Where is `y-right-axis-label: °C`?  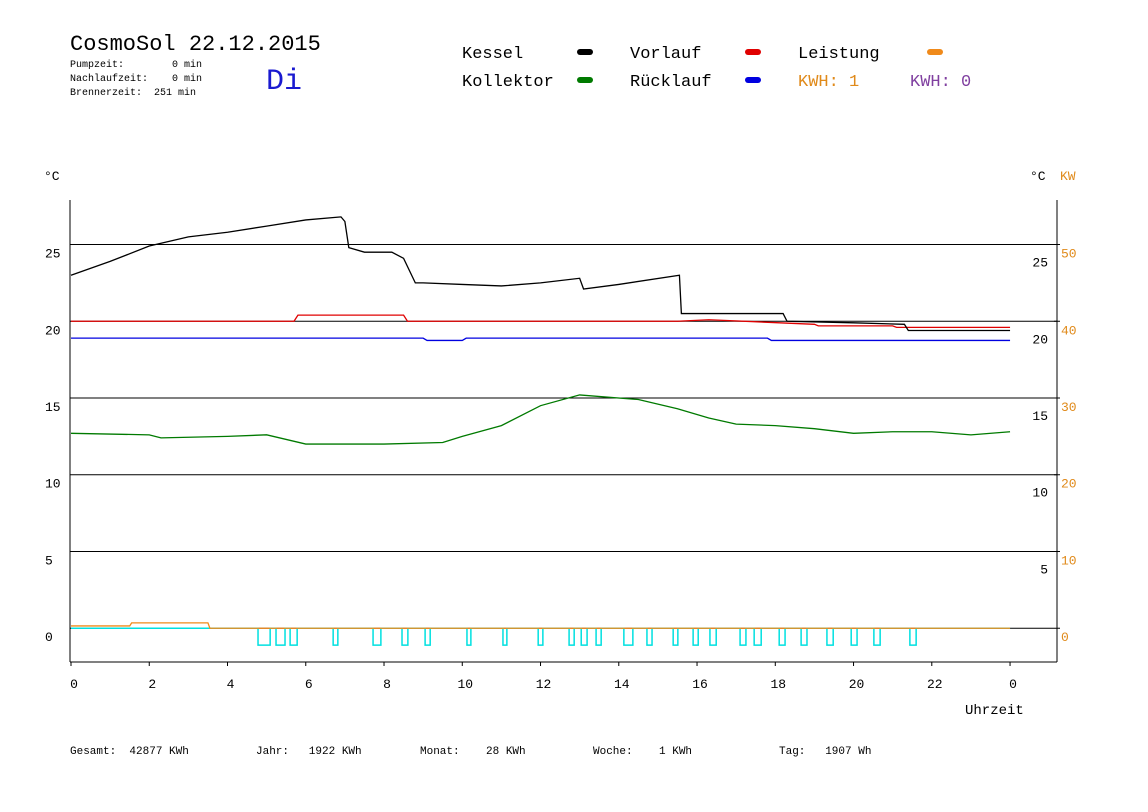
y-right-axis-label: °C is located at coordinates (1038, 176).